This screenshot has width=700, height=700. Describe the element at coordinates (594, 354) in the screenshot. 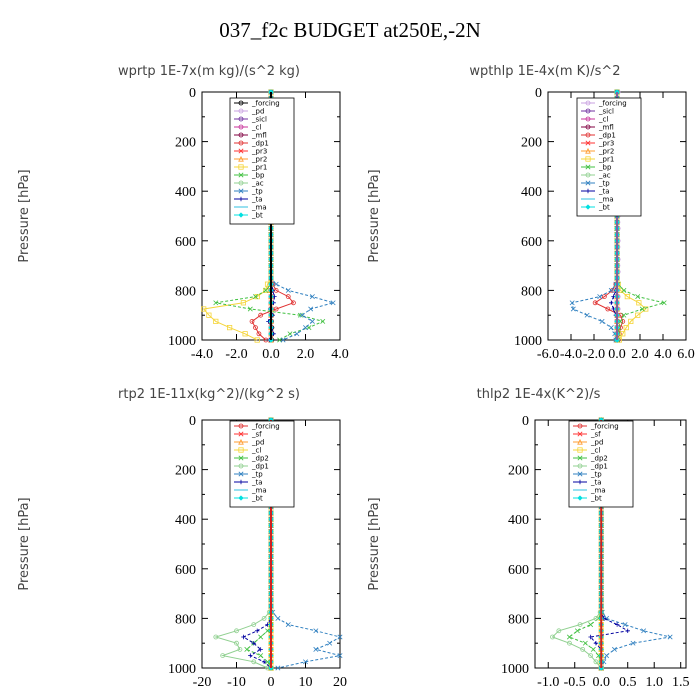

I see `x-tick-label: -2.0` at that location.